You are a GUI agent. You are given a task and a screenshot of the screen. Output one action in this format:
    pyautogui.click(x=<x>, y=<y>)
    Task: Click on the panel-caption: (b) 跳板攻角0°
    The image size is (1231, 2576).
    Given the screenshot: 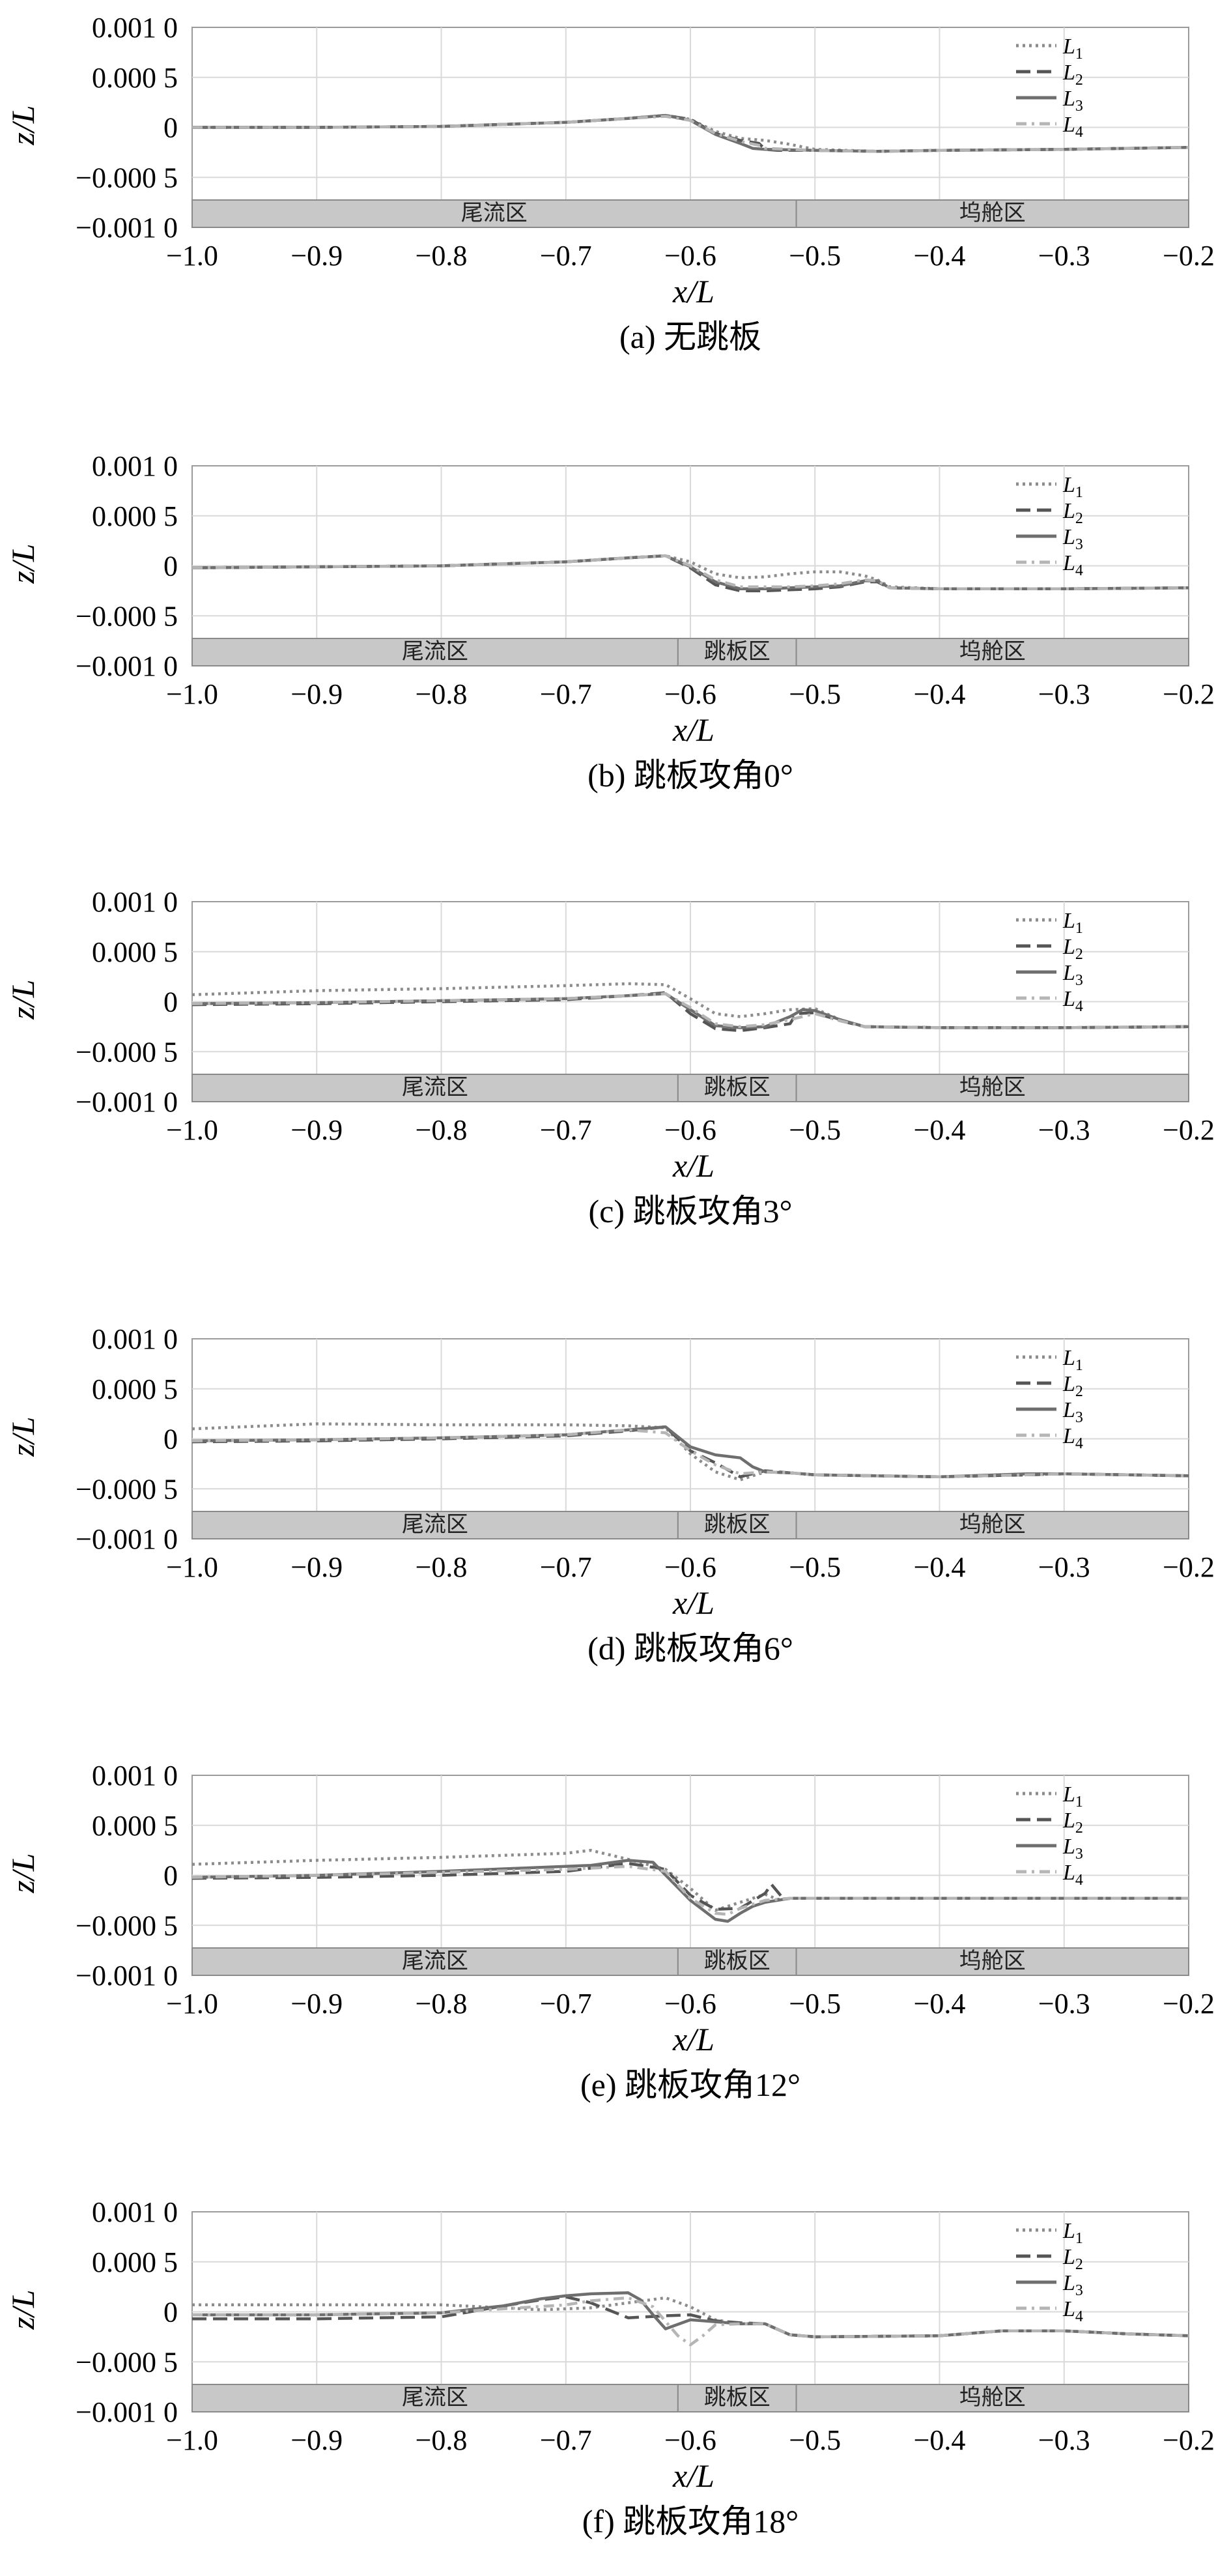 What is the action you would take?
    pyautogui.click(x=690, y=776)
    